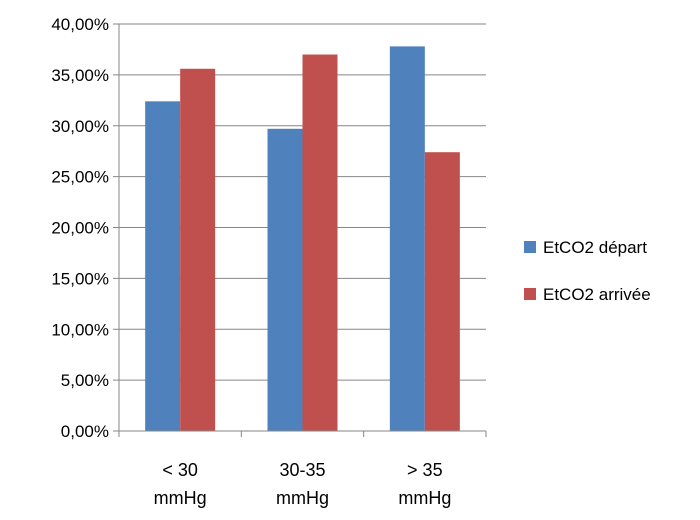 This screenshot has height=520, width=700. I want to click on y-tick-label: 20,00%, so click(80, 228).